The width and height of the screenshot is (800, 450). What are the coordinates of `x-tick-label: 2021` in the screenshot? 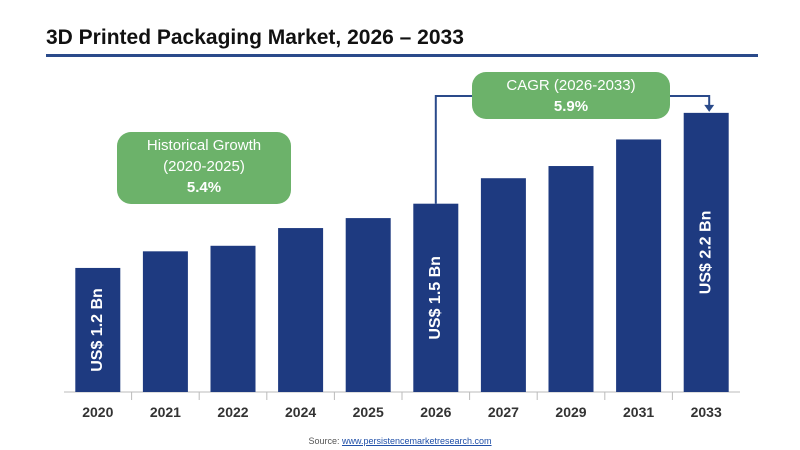 It's located at (165, 412).